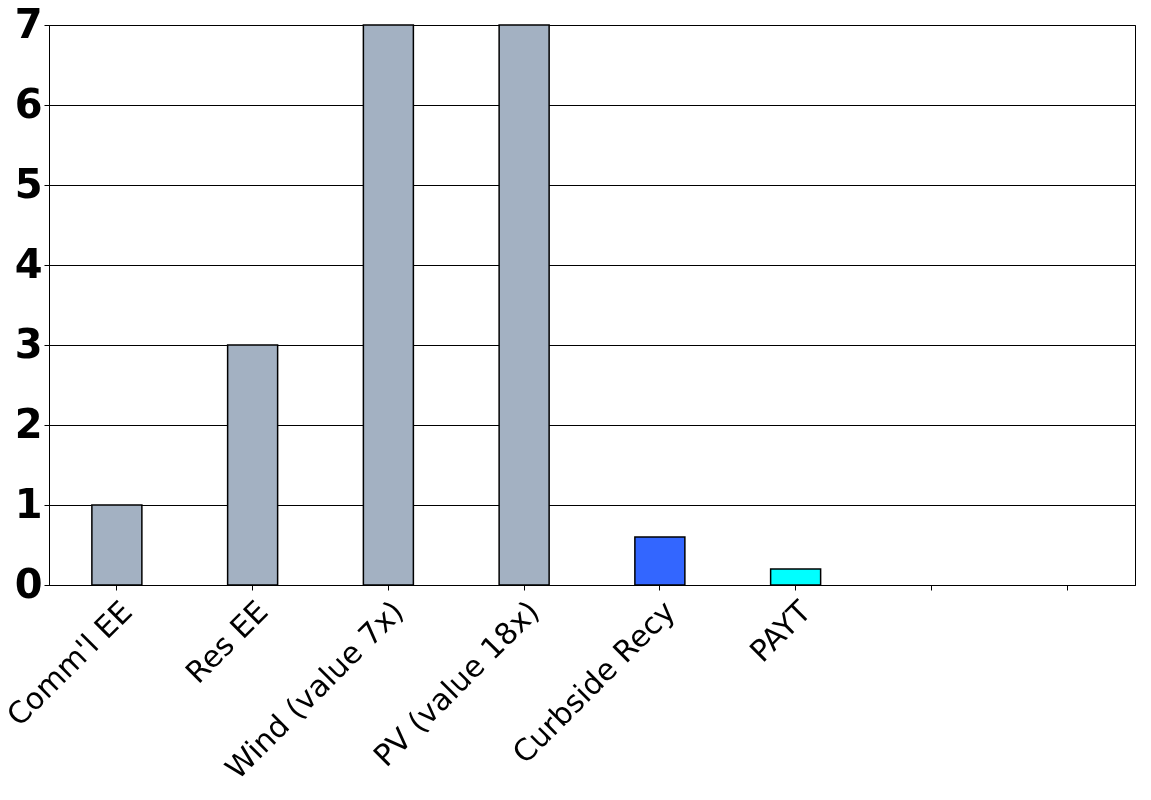 This screenshot has width=1151, height=800. Describe the element at coordinates (28, 503) in the screenshot. I see `y-tick-label: 1` at that location.